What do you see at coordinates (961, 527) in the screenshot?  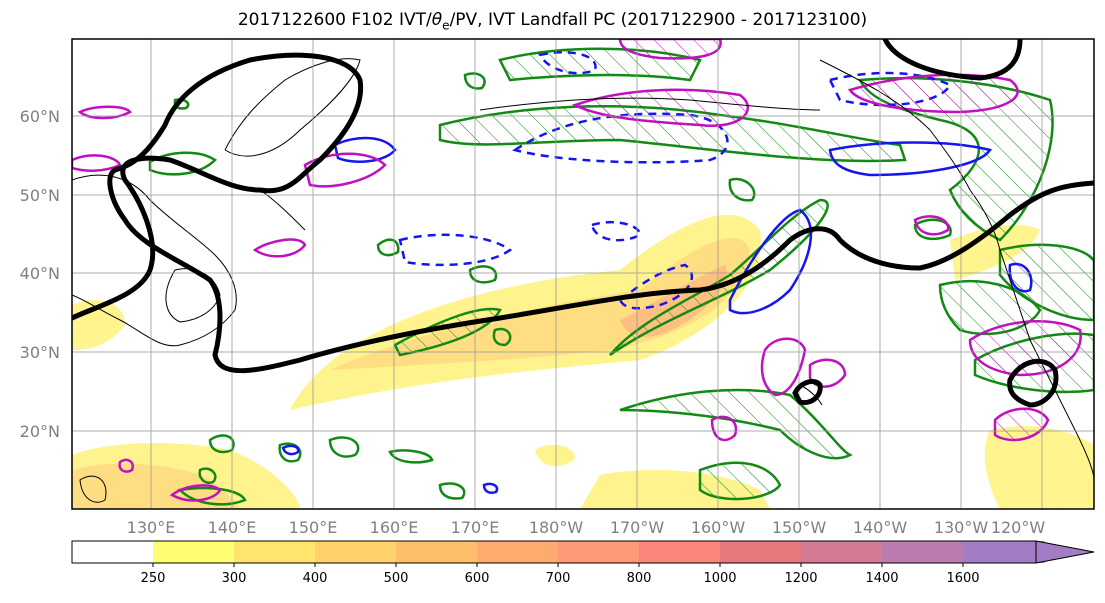 I see `lon-label: 130°W` at bounding box center [961, 527].